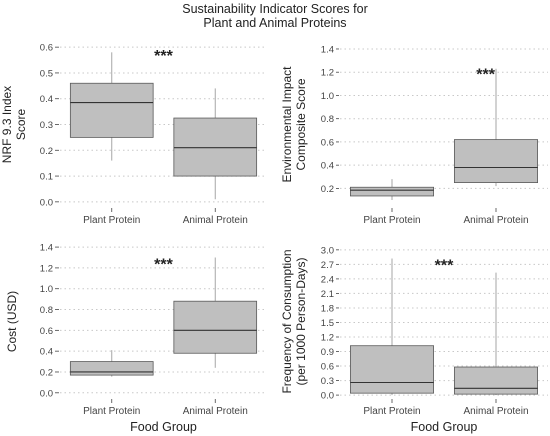  I want to click on y-tick-label: 2.1, so click(327, 294).